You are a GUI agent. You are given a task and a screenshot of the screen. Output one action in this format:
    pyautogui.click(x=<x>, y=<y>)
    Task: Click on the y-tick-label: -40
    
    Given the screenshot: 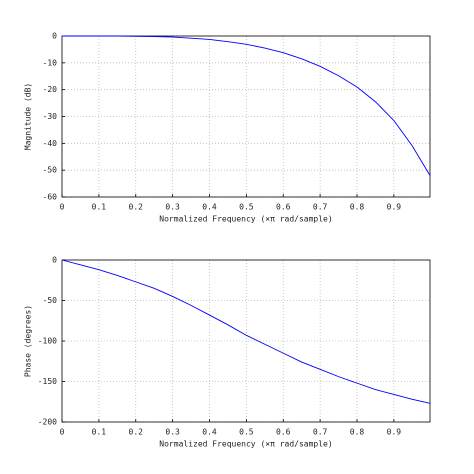 What is the action you would take?
    pyautogui.click(x=50, y=143)
    